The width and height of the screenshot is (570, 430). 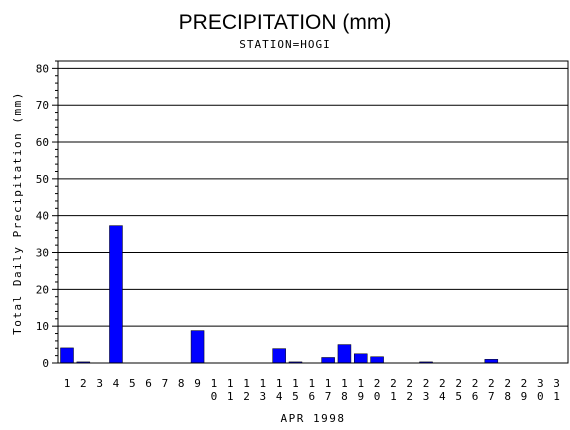 I want to click on y-tick-label: 50, so click(x=42, y=179).